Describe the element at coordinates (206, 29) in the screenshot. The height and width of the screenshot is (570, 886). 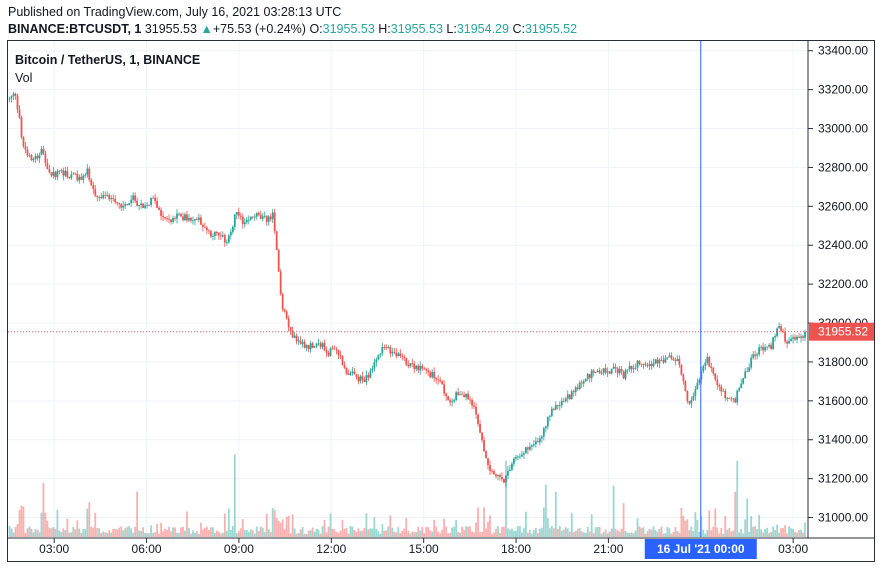
I see `change-arrow-icon: ▲` at that location.